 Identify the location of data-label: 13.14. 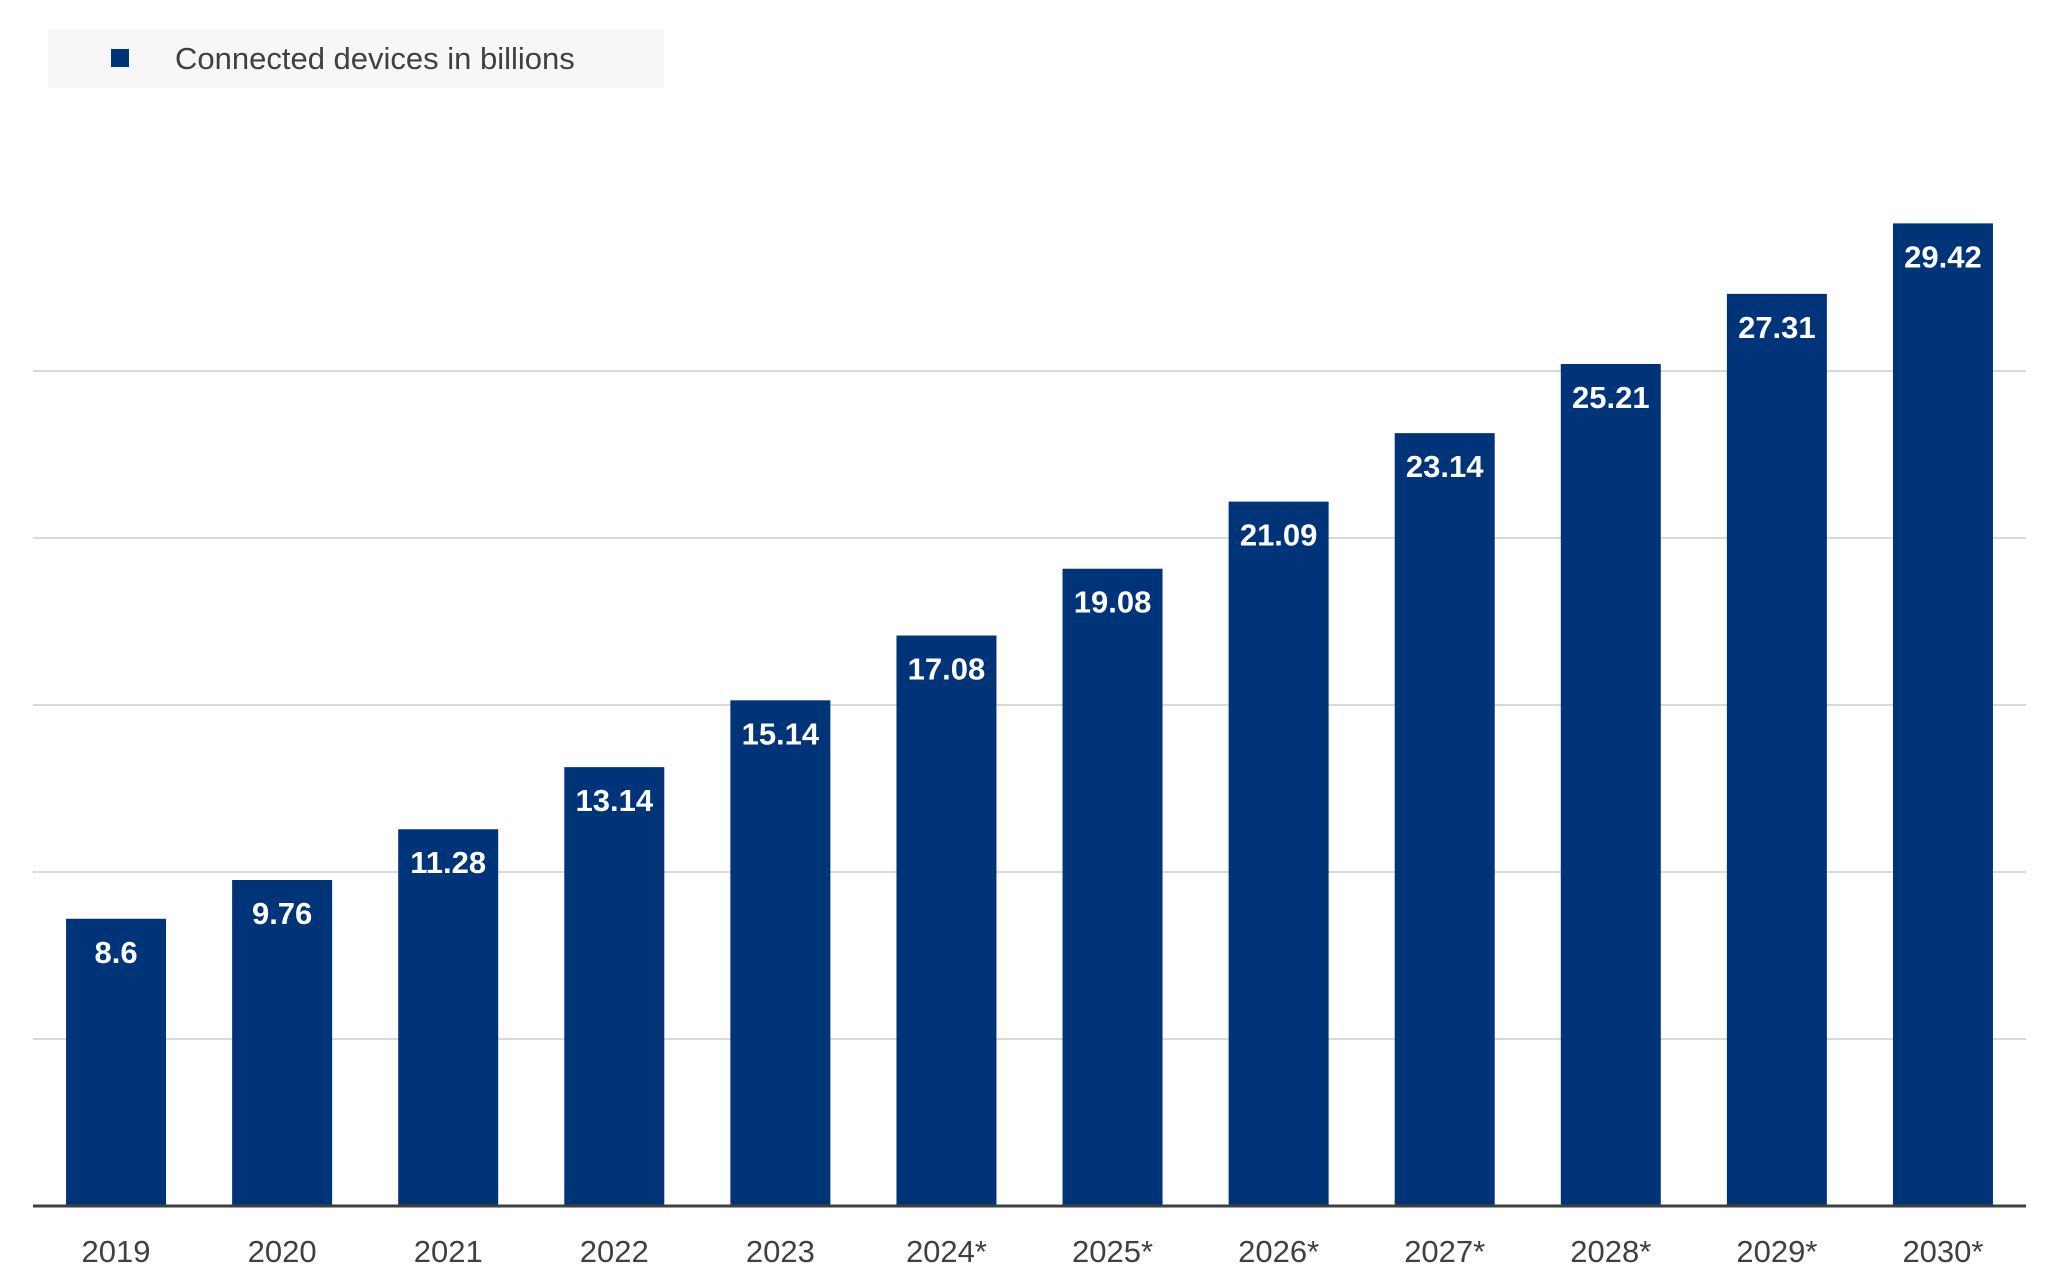
(615, 800).